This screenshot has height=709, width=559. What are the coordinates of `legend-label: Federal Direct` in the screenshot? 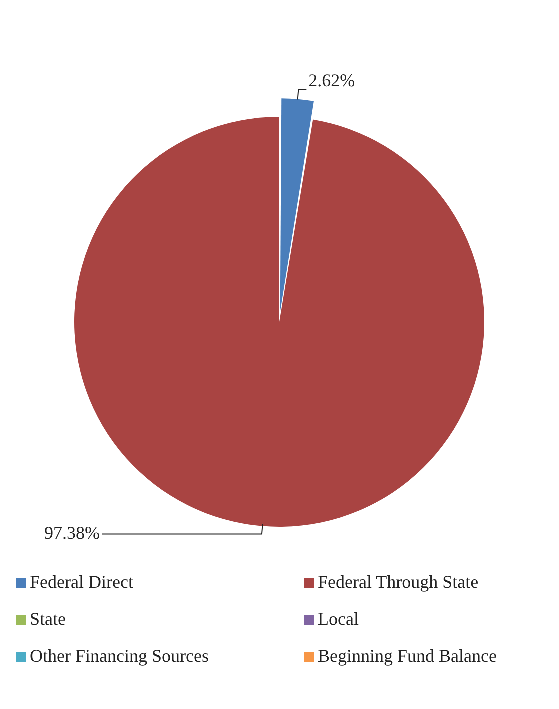 It's located at (82, 582).